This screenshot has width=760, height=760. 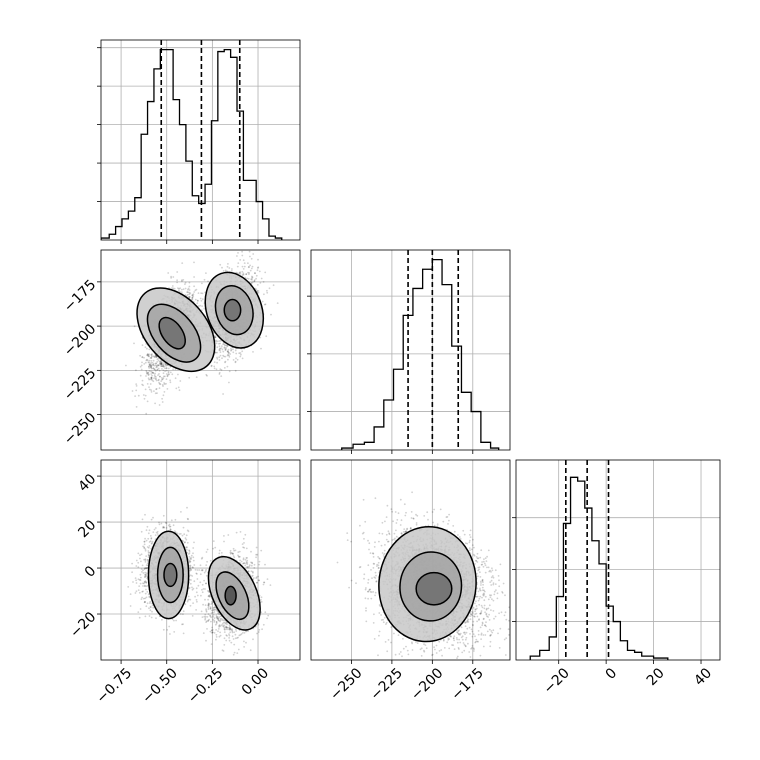 What do you see at coordinates (181, 350) in the screenshot?
I see `panel-1-0: −175−200−225−250` at bounding box center [181, 350].